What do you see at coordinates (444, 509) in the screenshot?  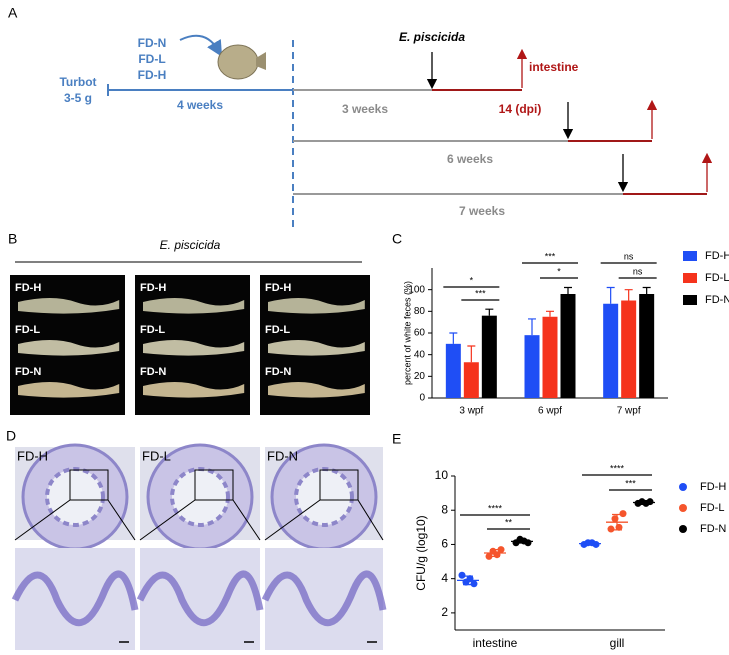 I see `y-tick-label: 8` at bounding box center [444, 509].